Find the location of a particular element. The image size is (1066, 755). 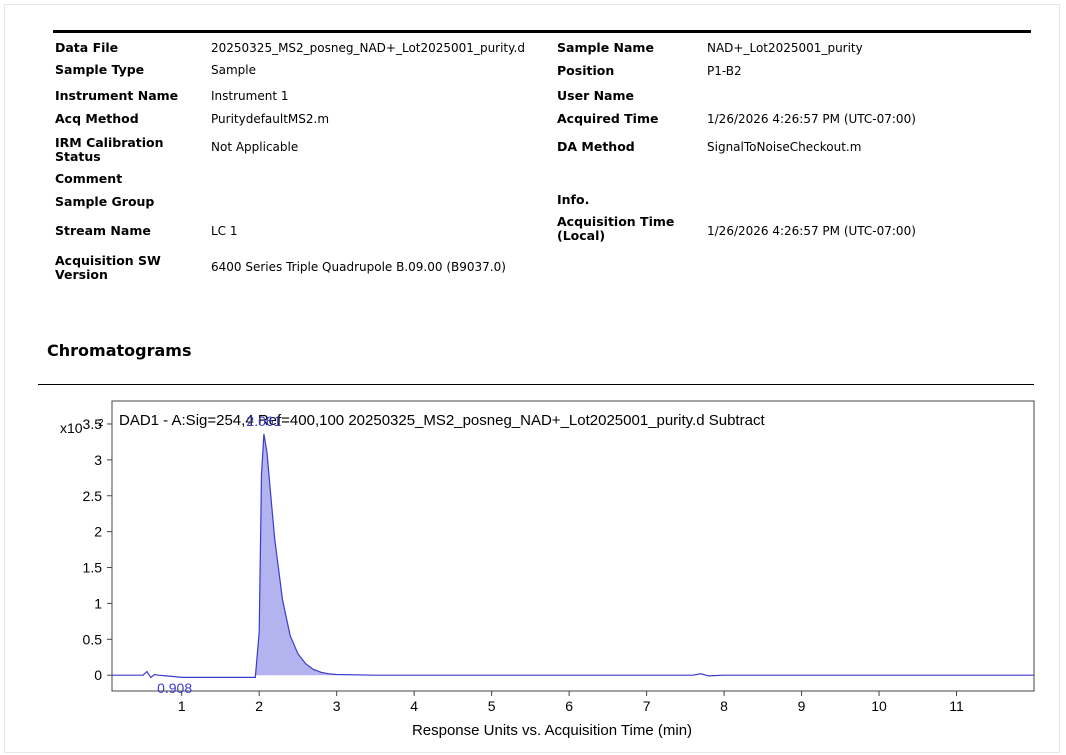

peak-label: 2.061 is located at coordinates (263, 421).